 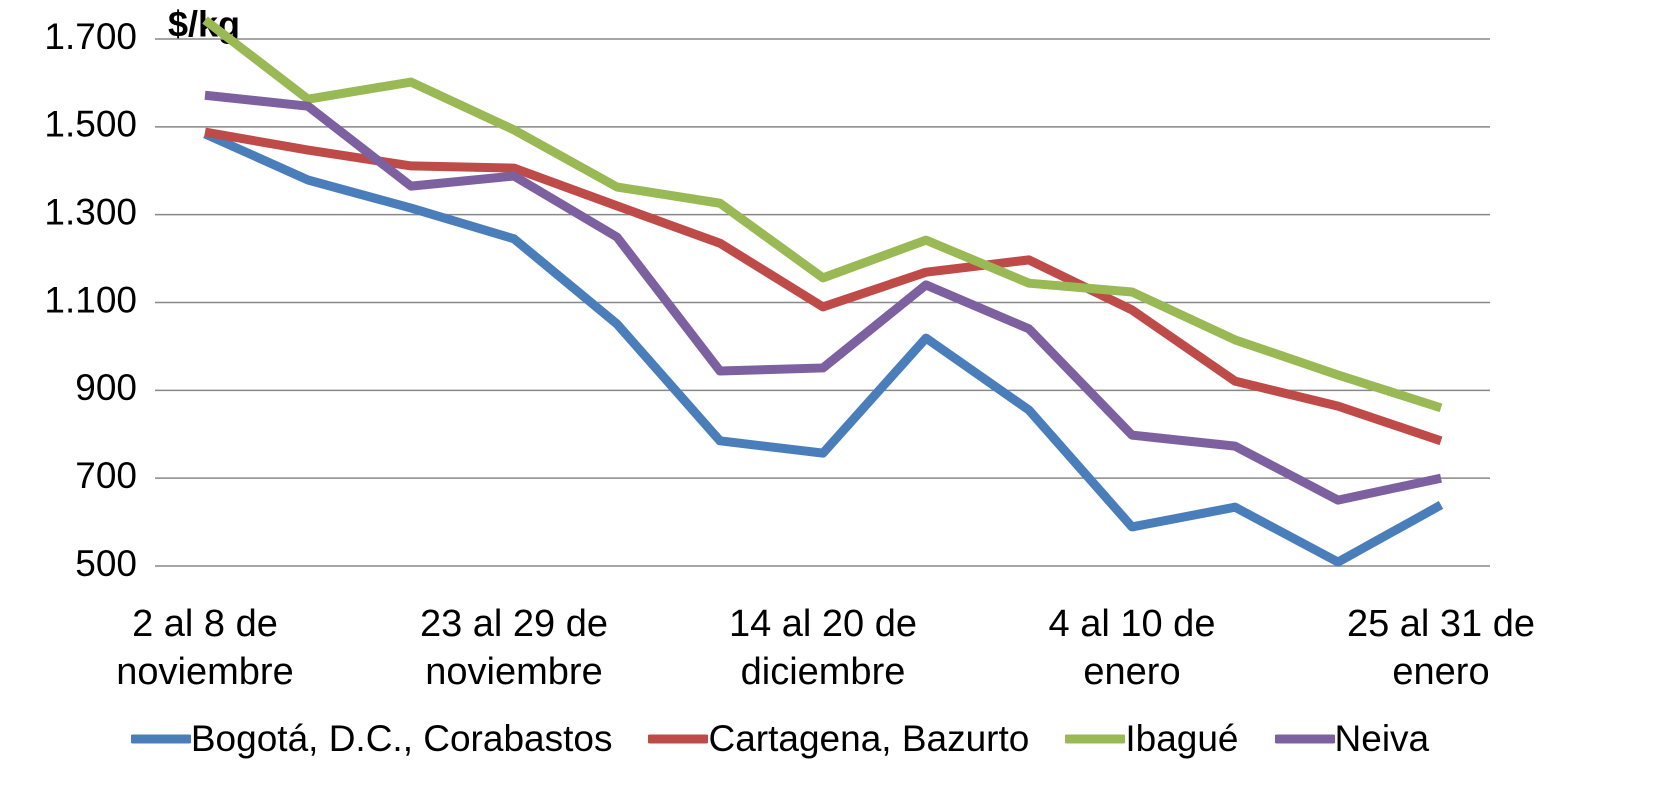 What do you see at coordinates (1182, 738) in the screenshot?
I see `legend-label: Ibagué` at bounding box center [1182, 738].